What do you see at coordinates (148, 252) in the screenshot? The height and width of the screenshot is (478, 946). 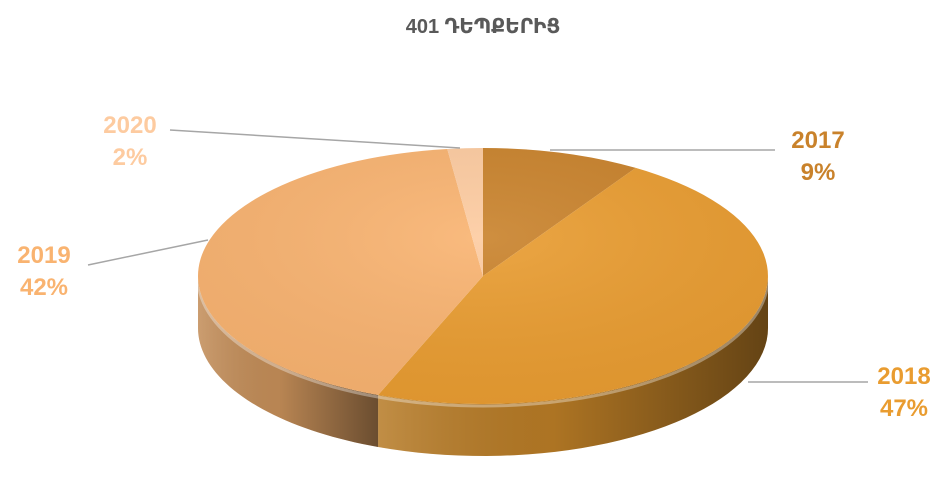 I see `leader-line-2019` at bounding box center [148, 252].